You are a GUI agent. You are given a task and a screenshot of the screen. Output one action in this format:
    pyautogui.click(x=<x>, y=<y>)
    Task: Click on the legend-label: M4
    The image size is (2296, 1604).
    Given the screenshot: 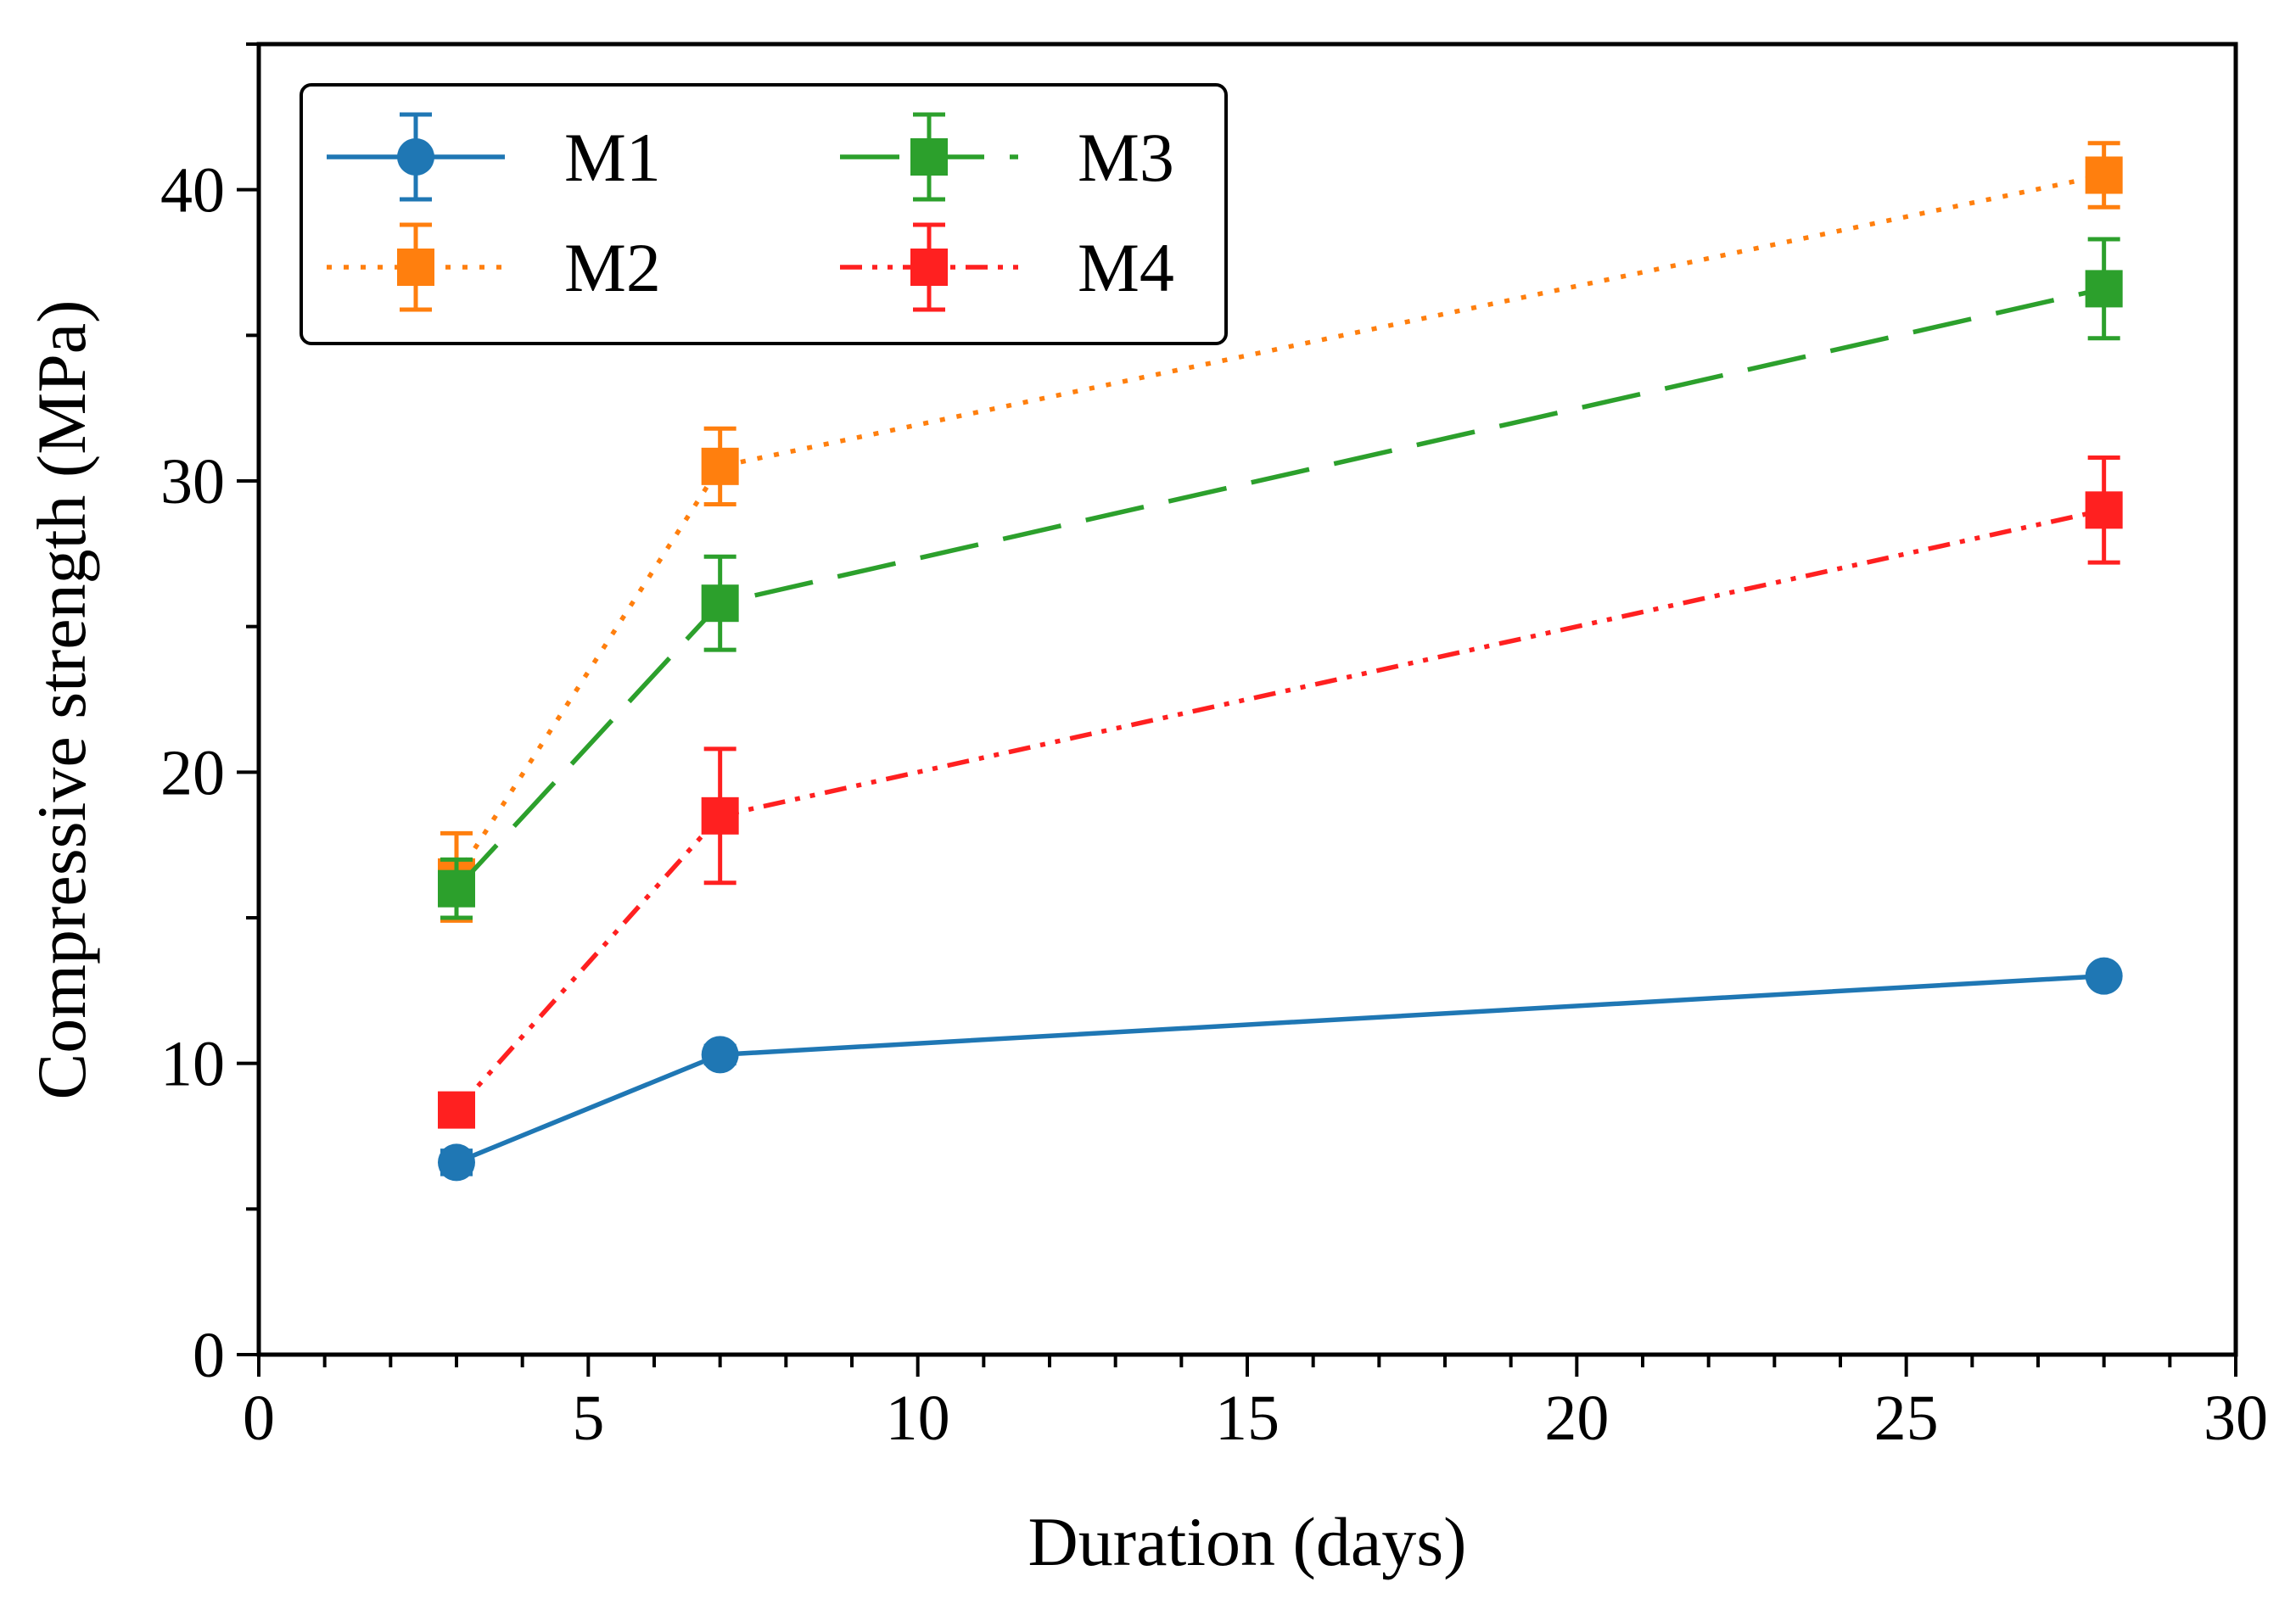 What is the action you would take?
    pyautogui.click(x=1126, y=267)
    